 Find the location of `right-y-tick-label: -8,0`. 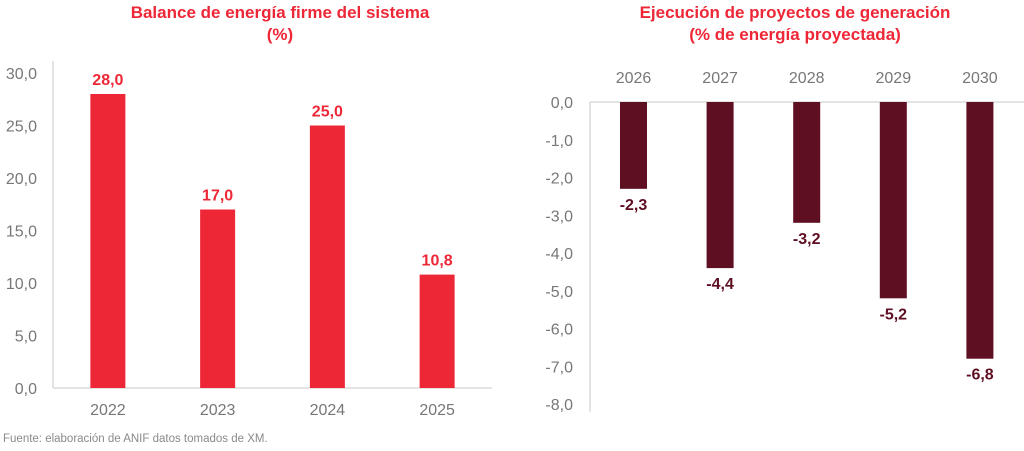

right-y-tick-label: -8,0 is located at coordinates (559, 405).